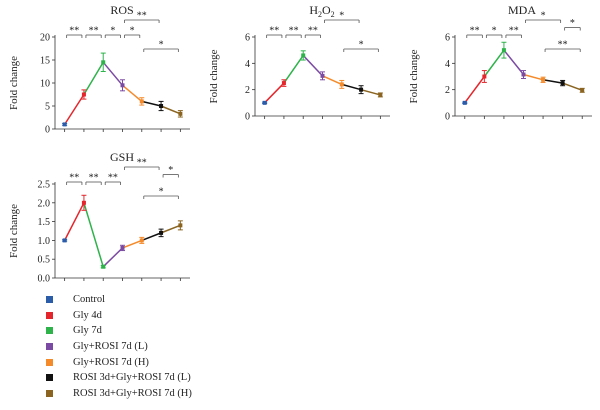 The width and height of the screenshot is (600, 410). Describe the element at coordinates (122, 157) in the screenshot. I see `chart-title: GSH` at that location.